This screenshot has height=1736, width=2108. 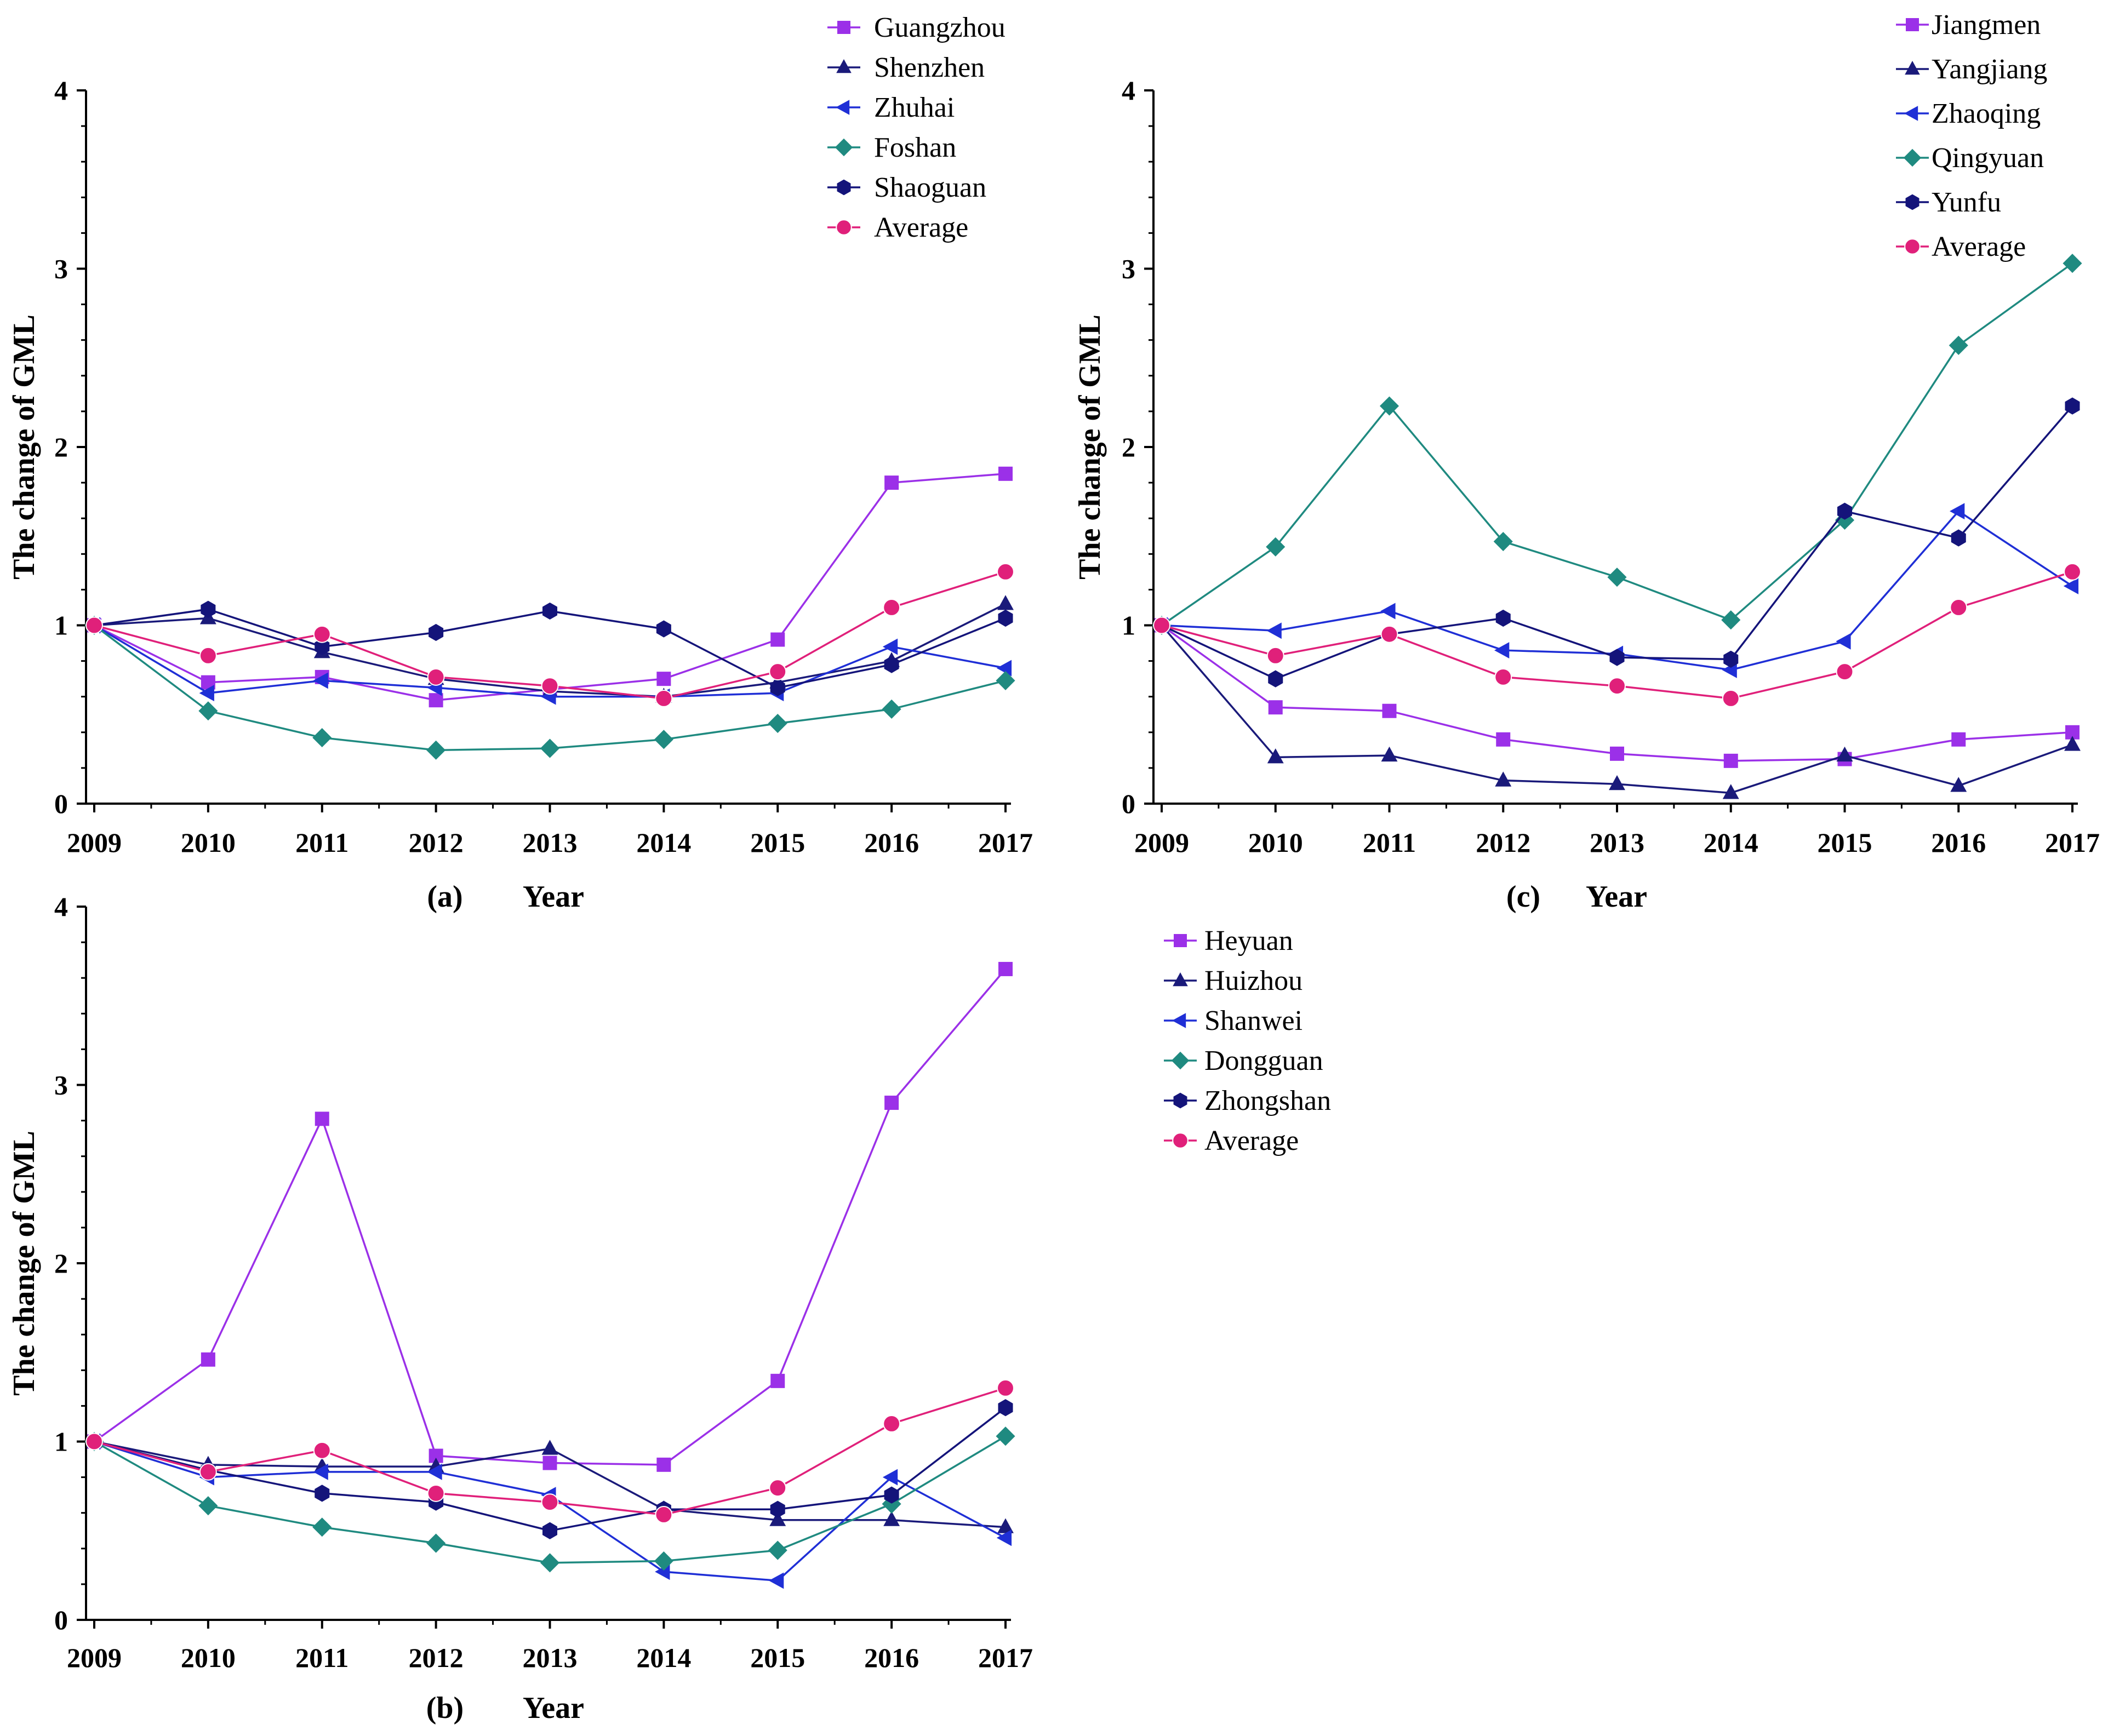 What do you see at coordinates (1913, 246) in the screenshot?
I see `legend-marker-average` at bounding box center [1913, 246].